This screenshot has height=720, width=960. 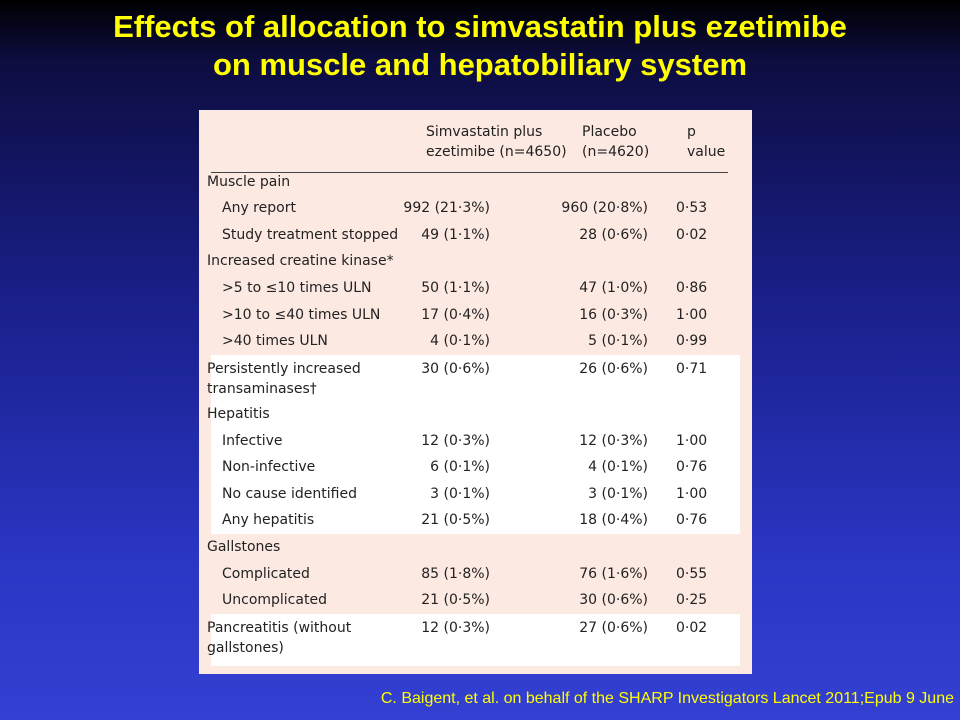 I want to click on row-label: Persistently increased transaminases†, so click(x=284, y=379).